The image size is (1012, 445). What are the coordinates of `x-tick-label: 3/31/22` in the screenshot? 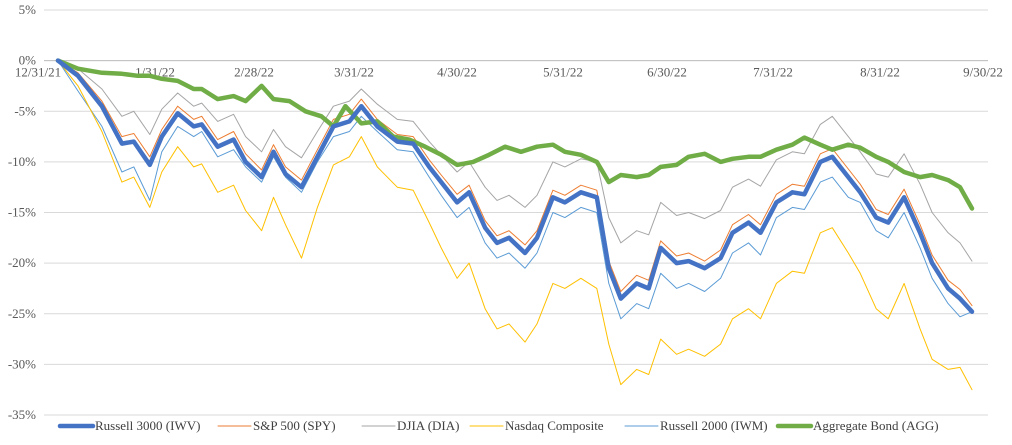 It's located at (354, 72).